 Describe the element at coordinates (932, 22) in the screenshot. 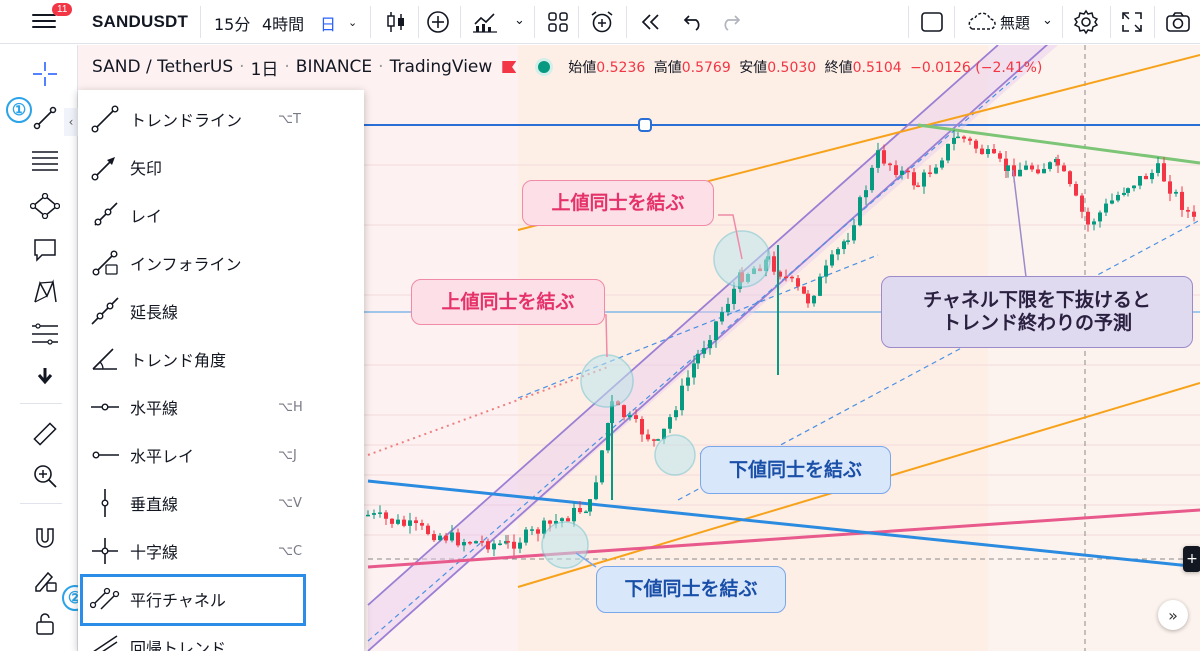

I see `fullscreen-frame-icon` at that location.